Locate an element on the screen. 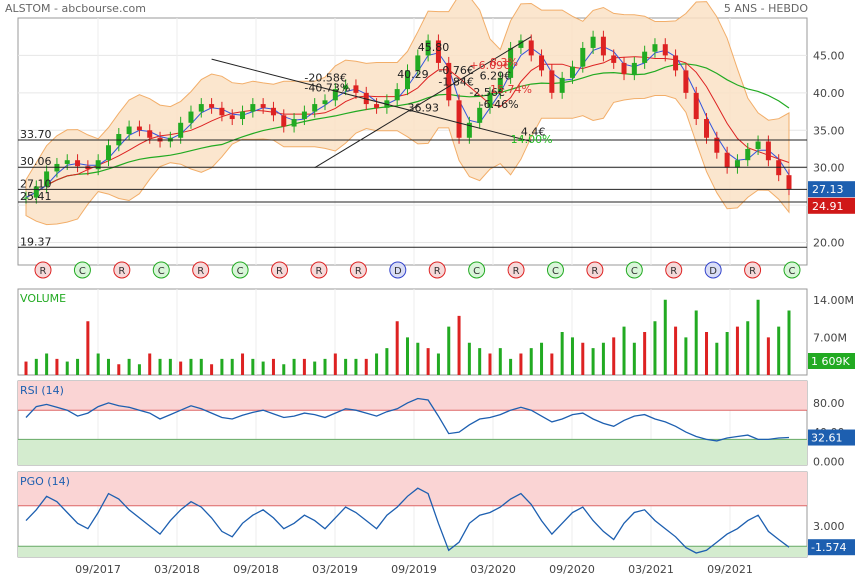 This screenshot has height=580, width=855. pgo-layer: PGO (14)0.0003.000-1.574 is located at coordinates (436, 514).